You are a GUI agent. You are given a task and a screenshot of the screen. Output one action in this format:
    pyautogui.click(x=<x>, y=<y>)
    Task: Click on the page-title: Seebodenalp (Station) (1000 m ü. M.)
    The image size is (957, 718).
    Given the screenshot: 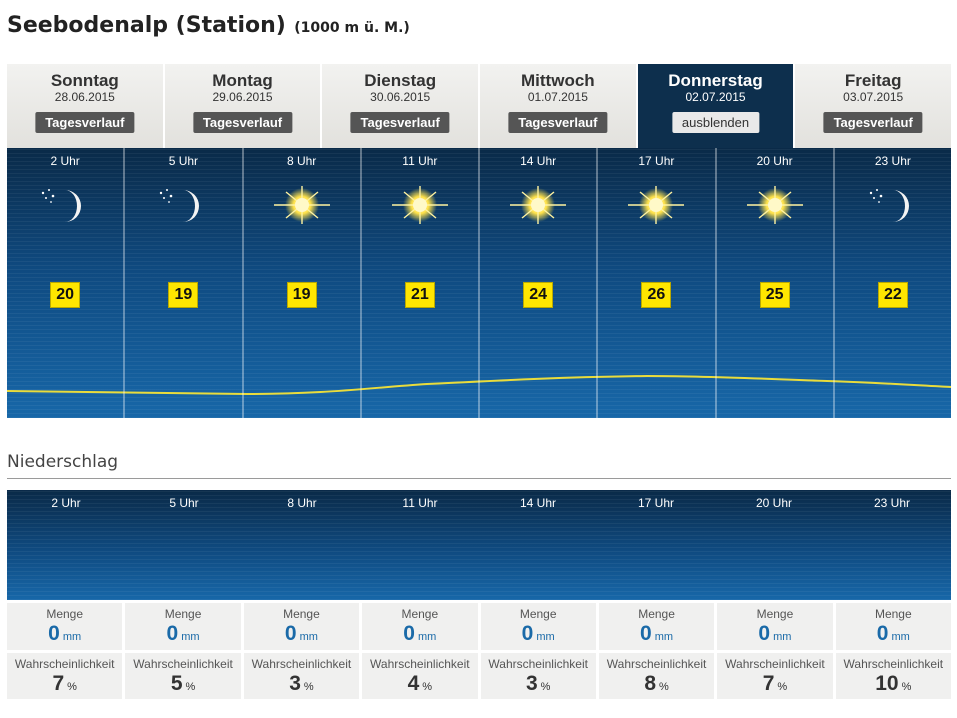 What is the action you would take?
    pyautogui.click(x=208, y=29)
    